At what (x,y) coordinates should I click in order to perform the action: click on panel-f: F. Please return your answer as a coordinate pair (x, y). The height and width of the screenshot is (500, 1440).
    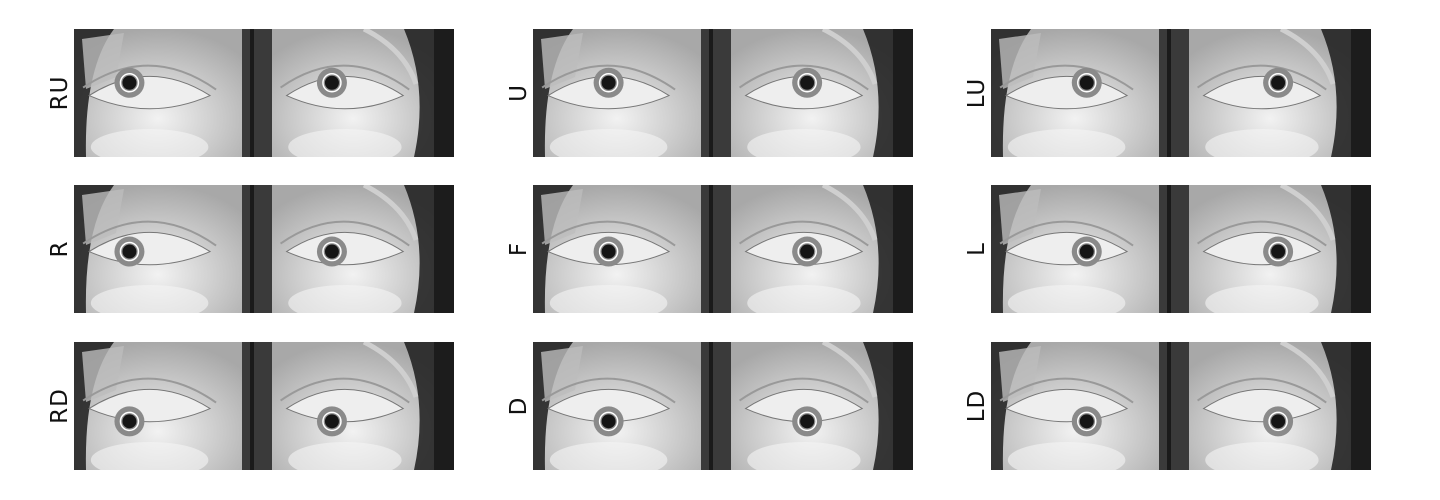
    Looking at the image, I should click on (719, 249).